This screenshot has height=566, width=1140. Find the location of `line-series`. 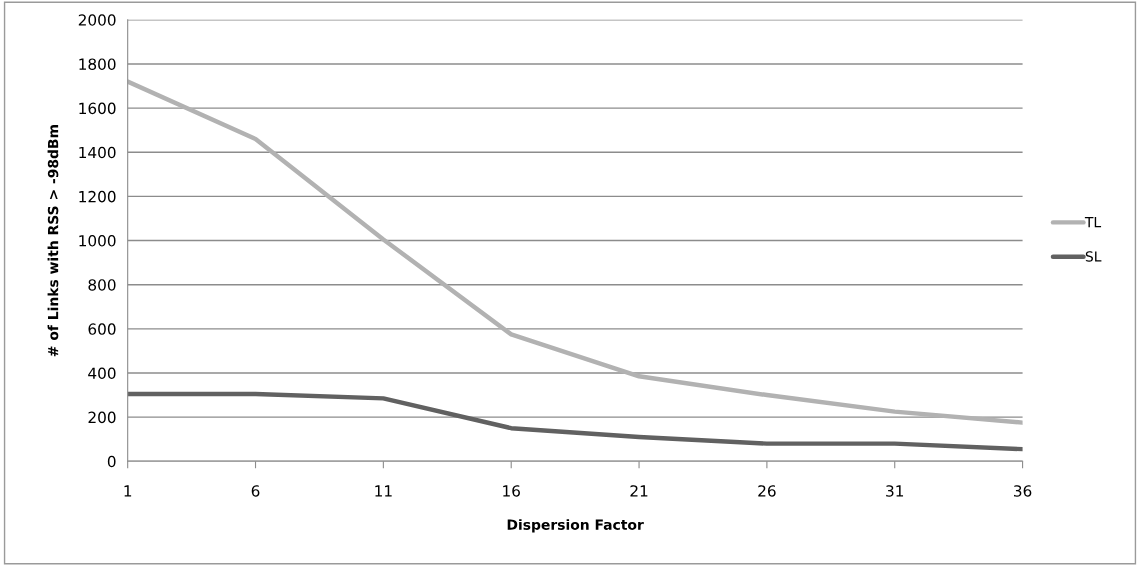

line-series is located at coordinates (575, 421).